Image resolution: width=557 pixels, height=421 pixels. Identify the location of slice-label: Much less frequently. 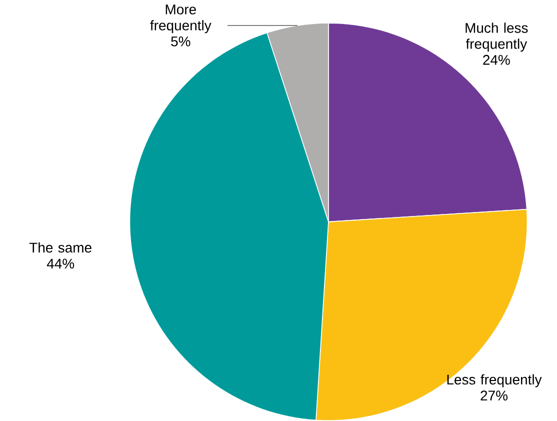
(497, 37).